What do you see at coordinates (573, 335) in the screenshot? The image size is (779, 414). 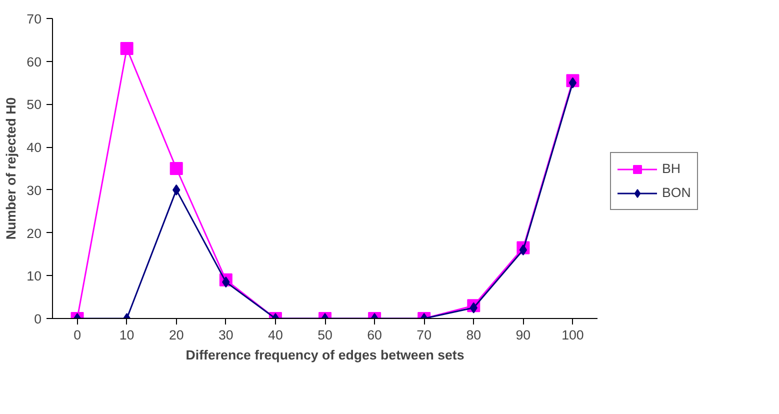 I see `x-tick-label: 100` at bounding box center [573, 335].